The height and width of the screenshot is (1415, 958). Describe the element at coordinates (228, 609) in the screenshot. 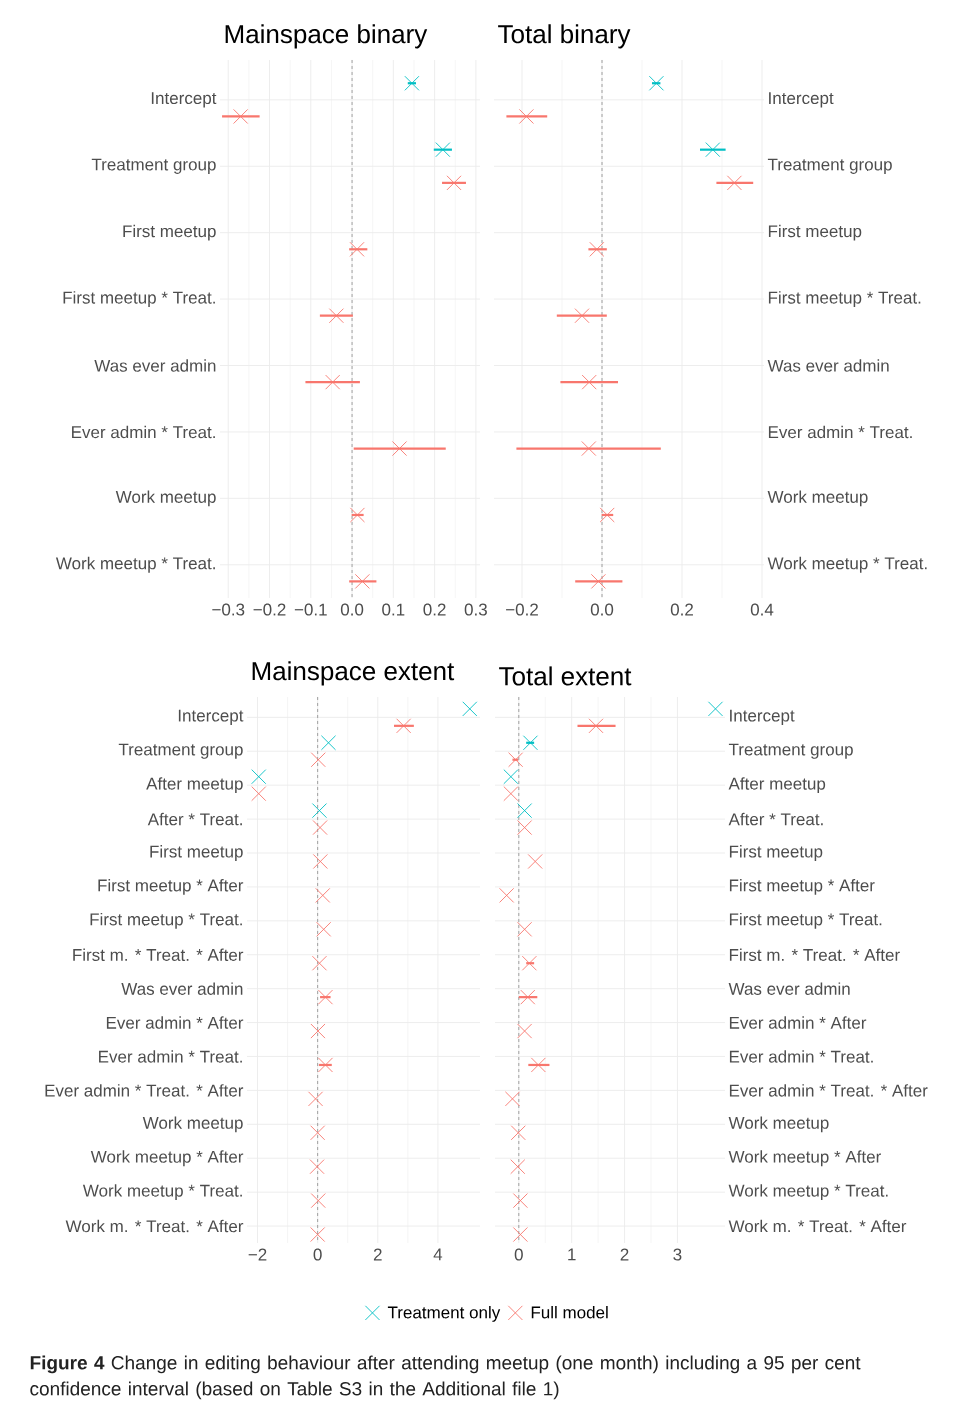

I see `x-tick-label: −0.3` at that location.